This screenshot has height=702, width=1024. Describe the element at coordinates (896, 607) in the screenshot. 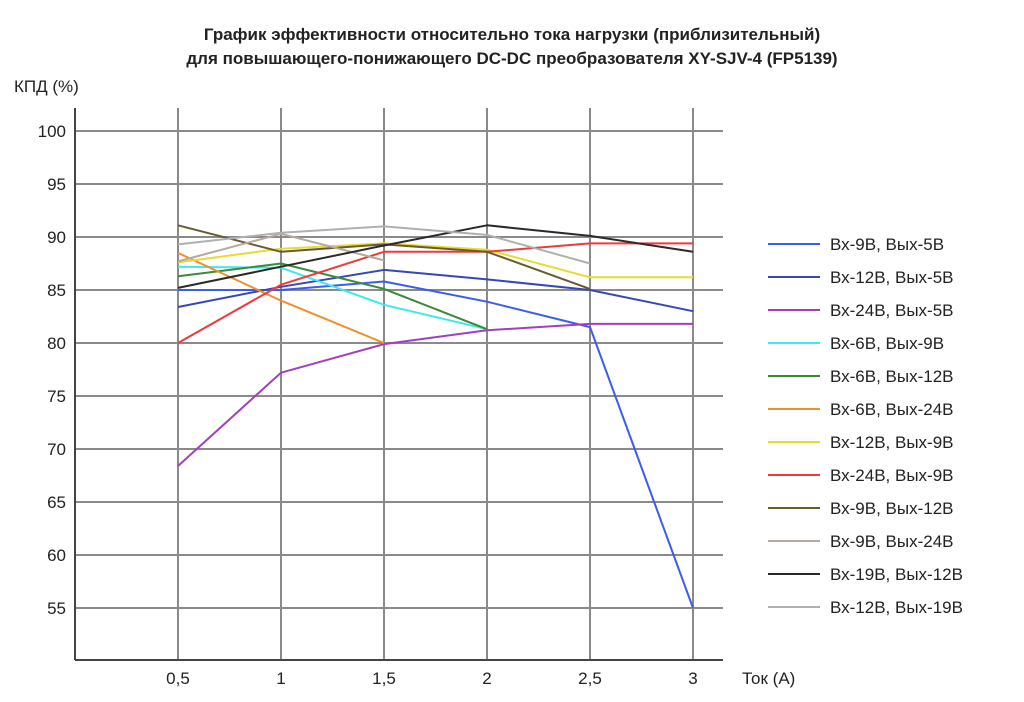

I see `legend-label: Вх-12В, Вых-19В` at that location.